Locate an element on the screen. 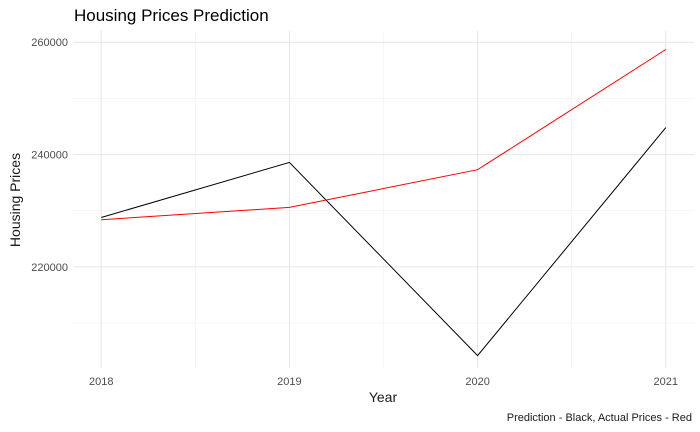 The height and width of the screenshot is (432, 700). chart-title: Housing Prices Prediction is located at coordinates (171, 15).